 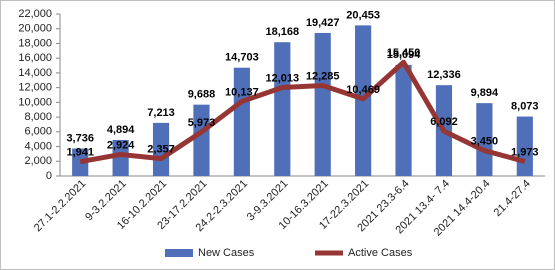 I want to click on y-tick-label: 10,000, so click(x=35, y=102).